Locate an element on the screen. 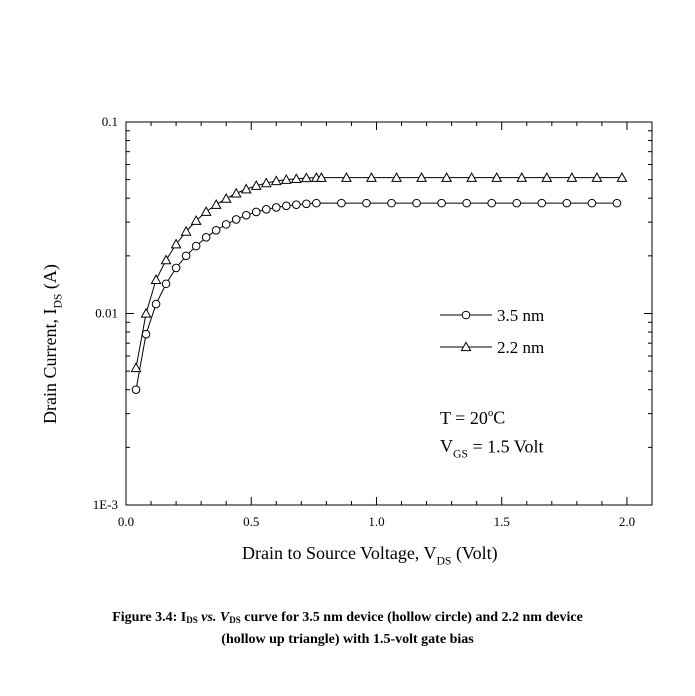 This screenshot has width=695, height=696. y-tick-label: 0.1 is located at coordinates (110, 121).